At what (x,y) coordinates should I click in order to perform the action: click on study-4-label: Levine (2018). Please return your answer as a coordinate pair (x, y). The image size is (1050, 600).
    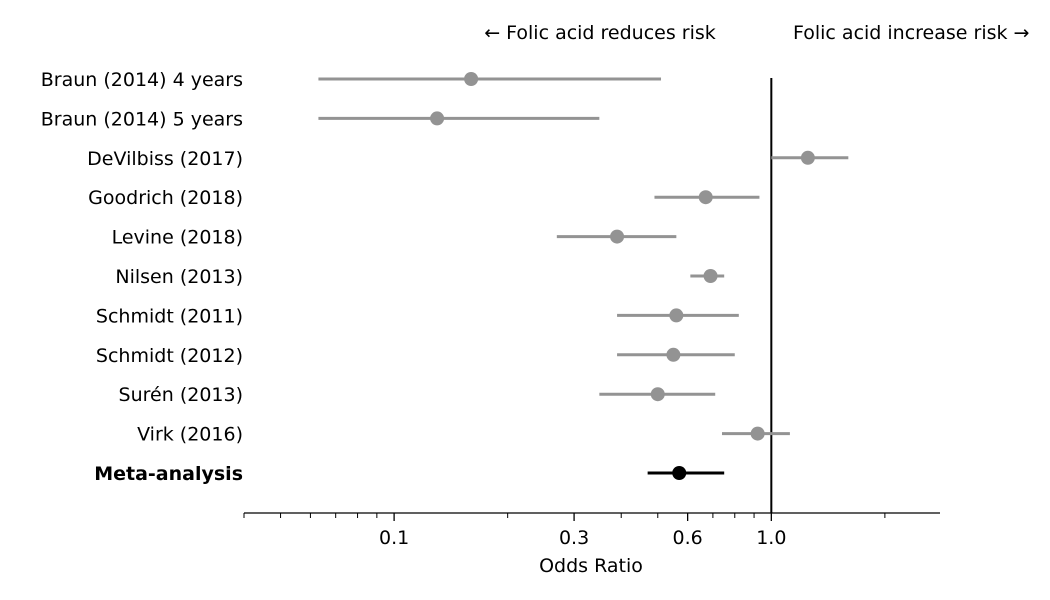
    Looking at the image, I should click on (177, 238).